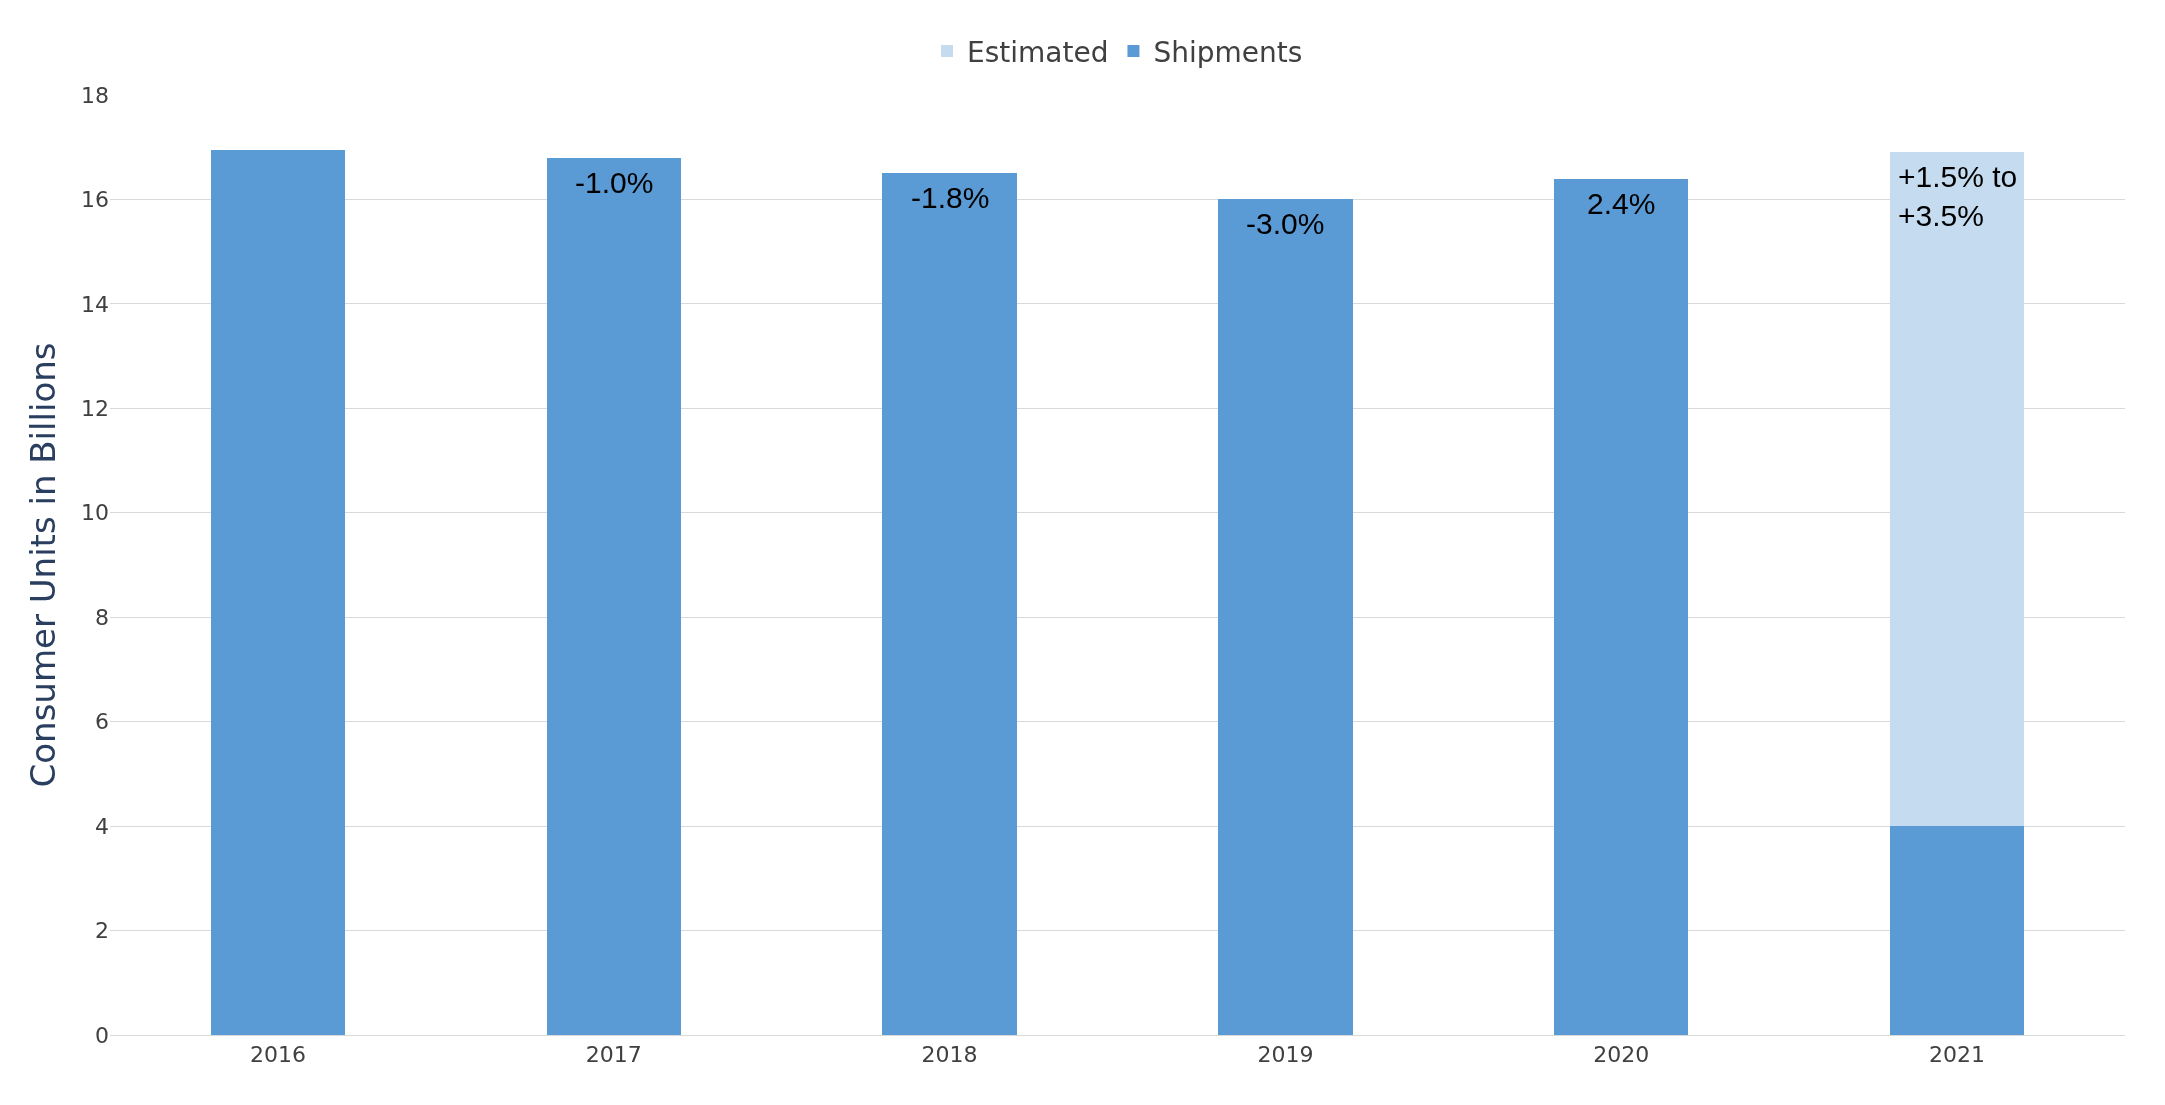 The height and width of the screenshot is (1105, 2165). Describe the element at coordinates (1621, 1055) in the screenshot. I see `x-tick-label: 2020` at that location.